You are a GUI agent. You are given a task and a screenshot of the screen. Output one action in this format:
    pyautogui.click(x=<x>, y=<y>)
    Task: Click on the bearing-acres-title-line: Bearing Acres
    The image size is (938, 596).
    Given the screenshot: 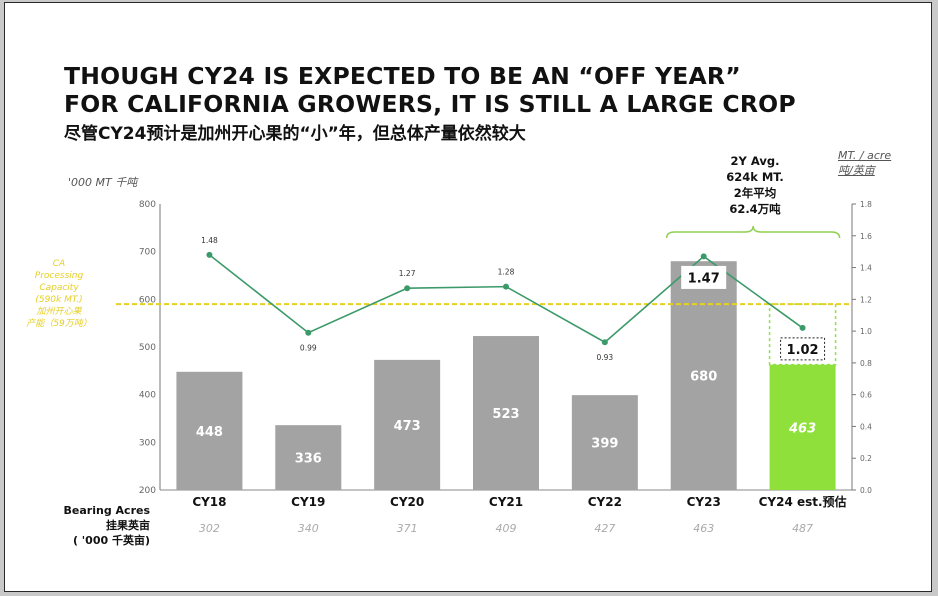 What is the action you would take?
    pyautogui.click(x=106, y=510)
    